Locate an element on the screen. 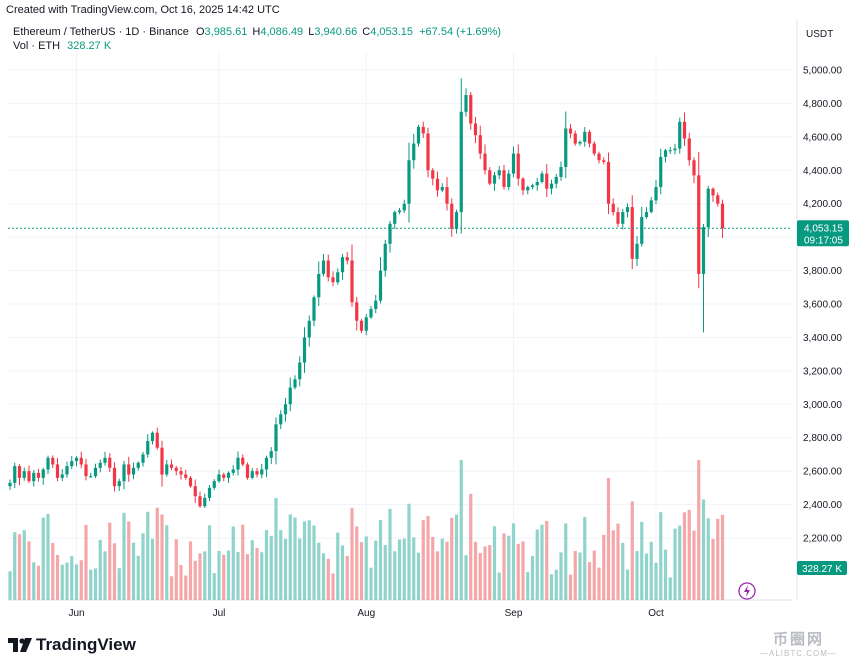 Image resolution: width=860 pixels, height=669 pixels. y-tick-label: 2,600.00 is located at coordinates (822, 472).